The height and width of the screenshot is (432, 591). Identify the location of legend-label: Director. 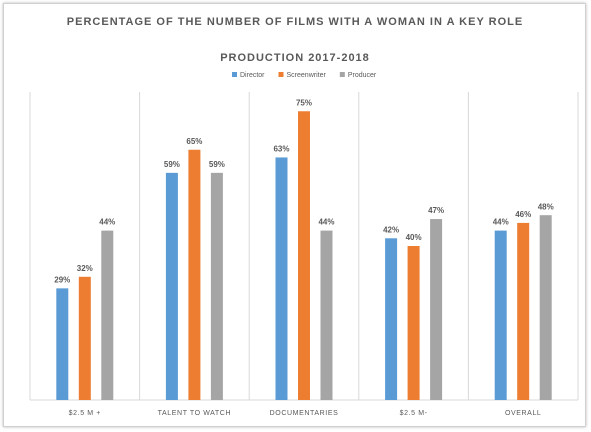
(252, 75).